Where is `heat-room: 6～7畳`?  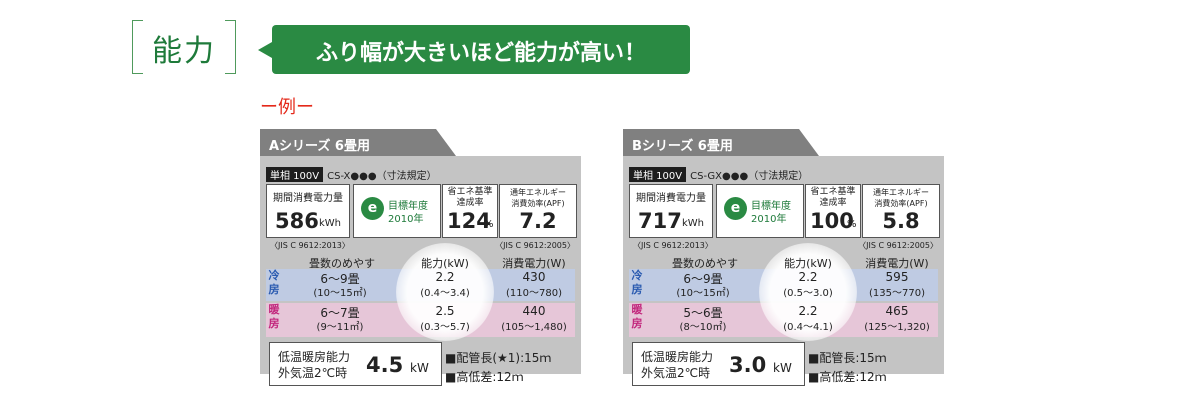 heat-room: 6～7畳 is located at coordinates (340, 313).